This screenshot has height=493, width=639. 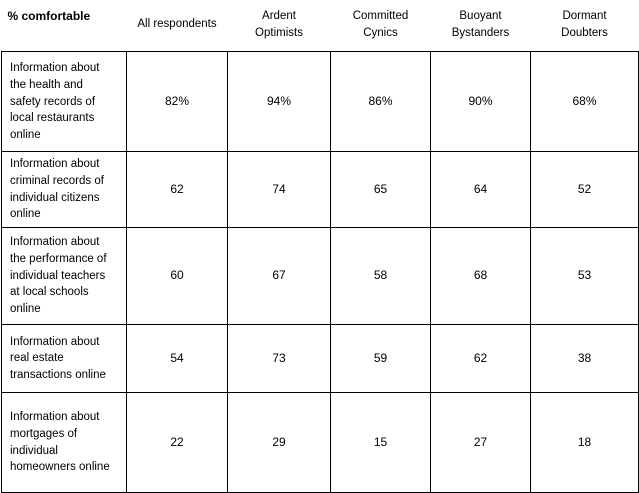 I want to click on value-cell: 53, so click(x=584, y=276).